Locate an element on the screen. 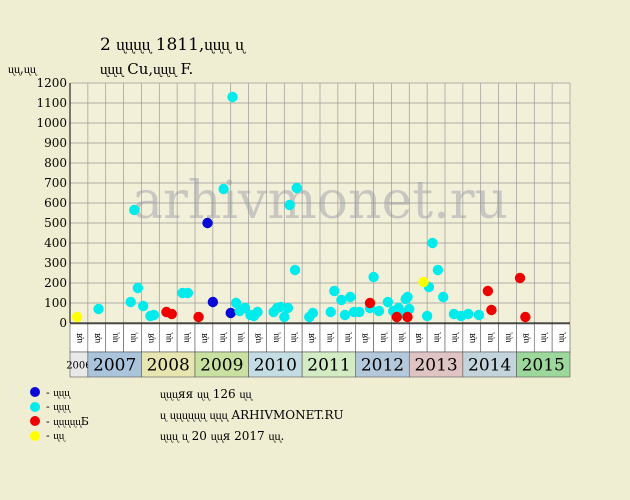  year-label: 2014 is located at coordinates (489, 366).